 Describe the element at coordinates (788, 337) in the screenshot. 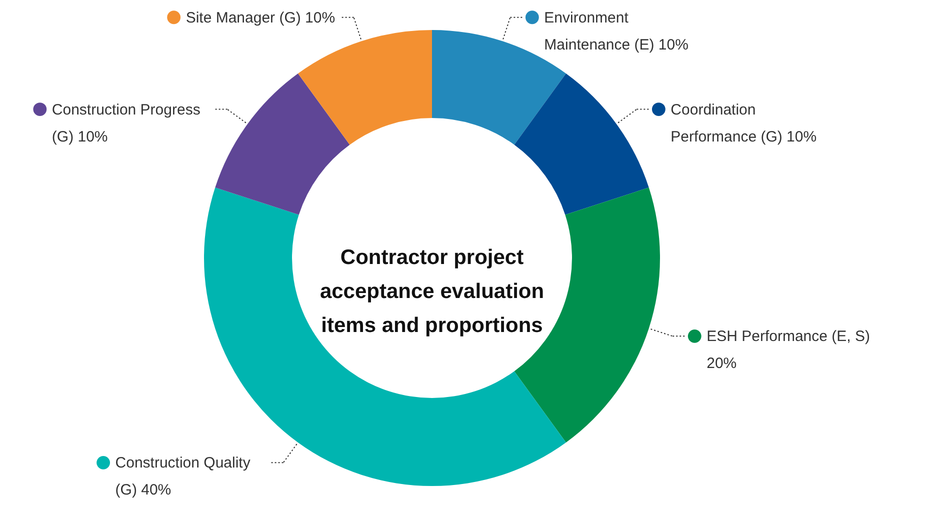

I see `legend-label: ESH Performance (E, S)` at that location.